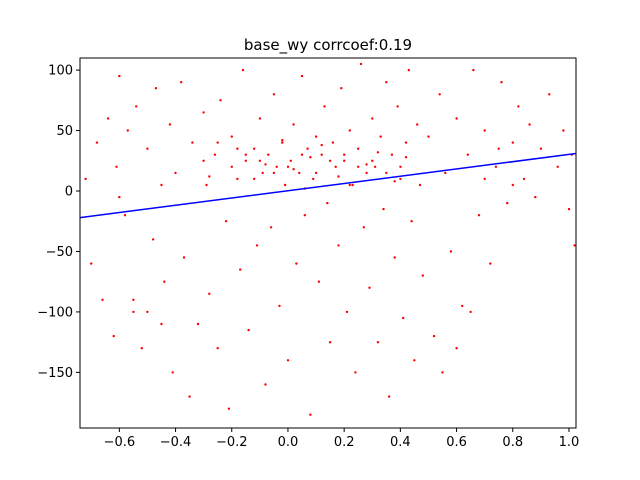  Describe the element at coordinates (64, 131) in the screenshot. I see `y-tick-label: 50` at that location.